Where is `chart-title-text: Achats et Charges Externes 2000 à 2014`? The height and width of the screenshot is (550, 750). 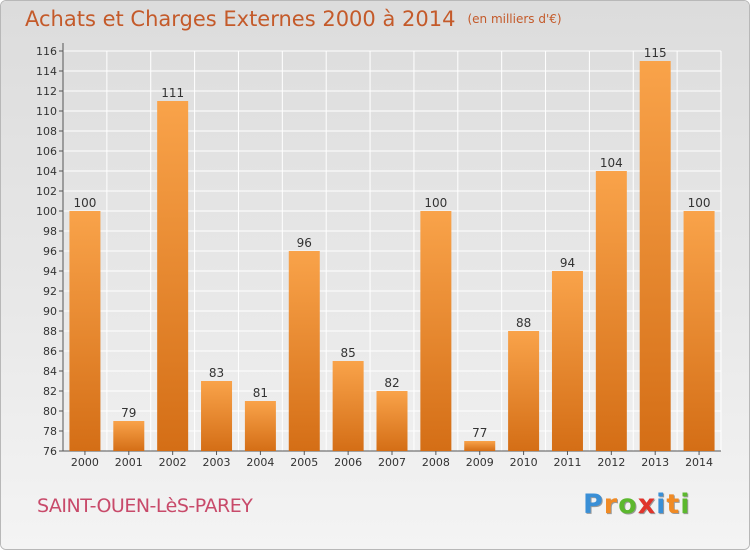
chart-title-text: Achats et Charges Externes 2000 à 2014 is located at coordinates (240, 19).